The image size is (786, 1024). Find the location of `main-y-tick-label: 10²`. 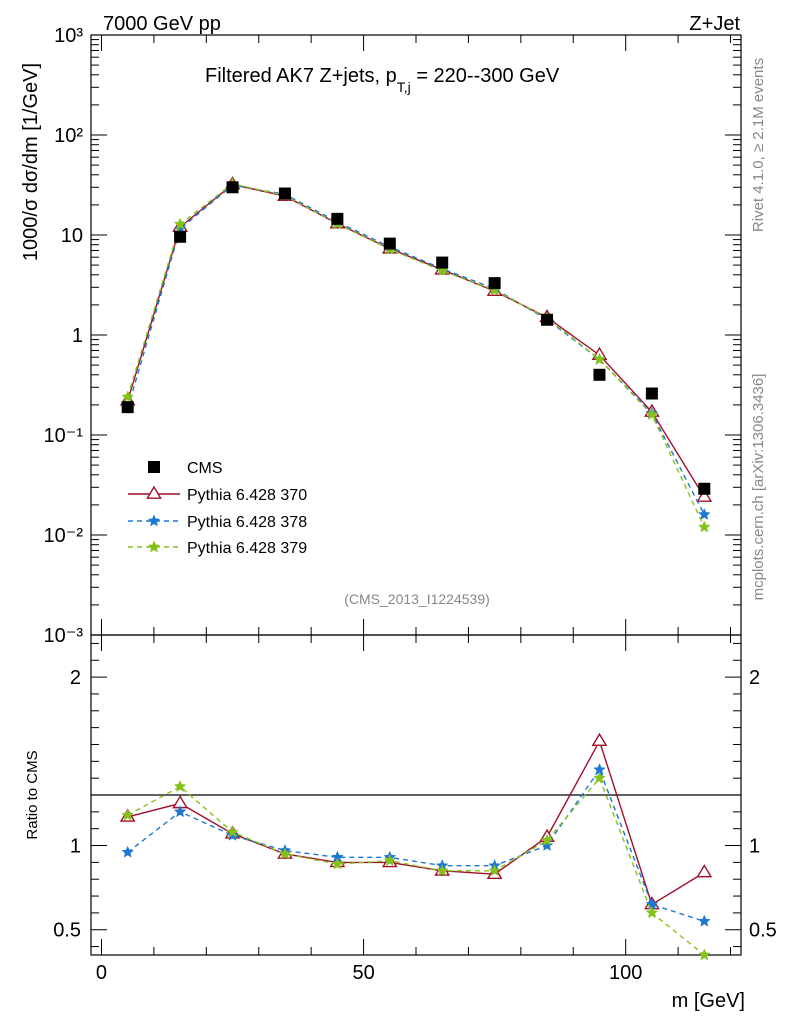

main-y-tick-label: 10² is located at coordinates (68, 136).